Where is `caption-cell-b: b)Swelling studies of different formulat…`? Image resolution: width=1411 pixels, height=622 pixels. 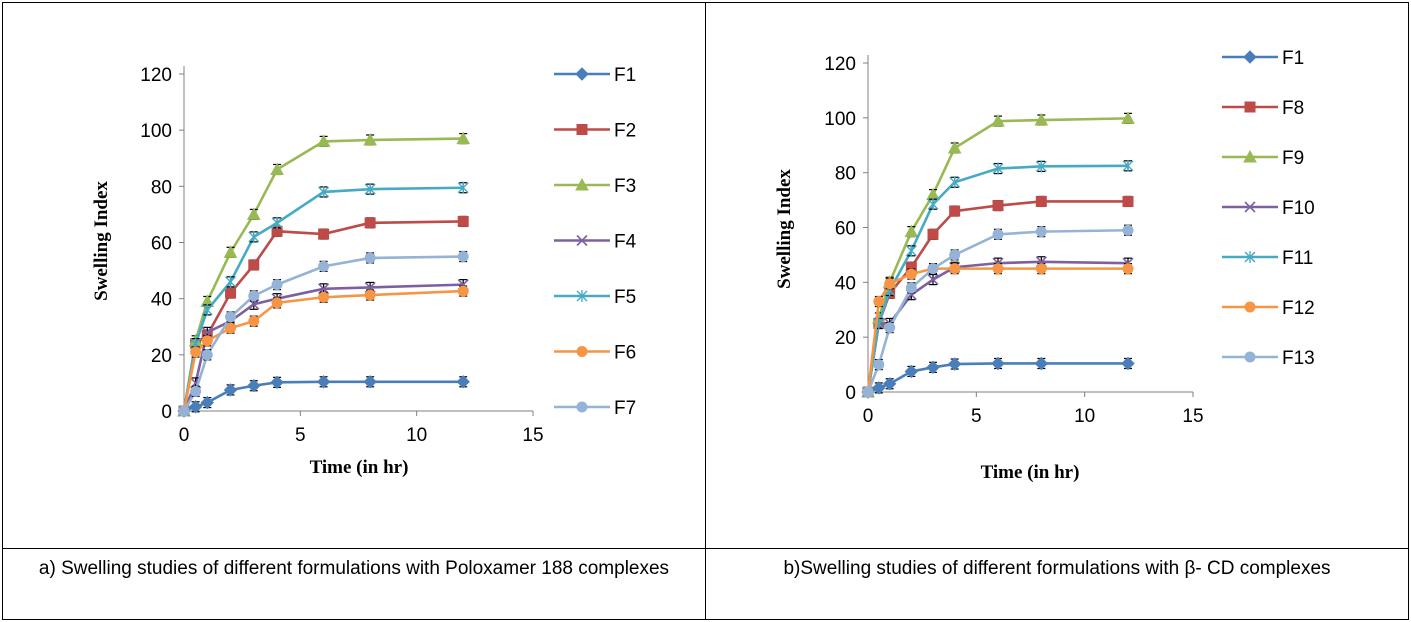
caption-cell-b: b)Swelling studies of different formulat… is located at coordinates (1057, 584).